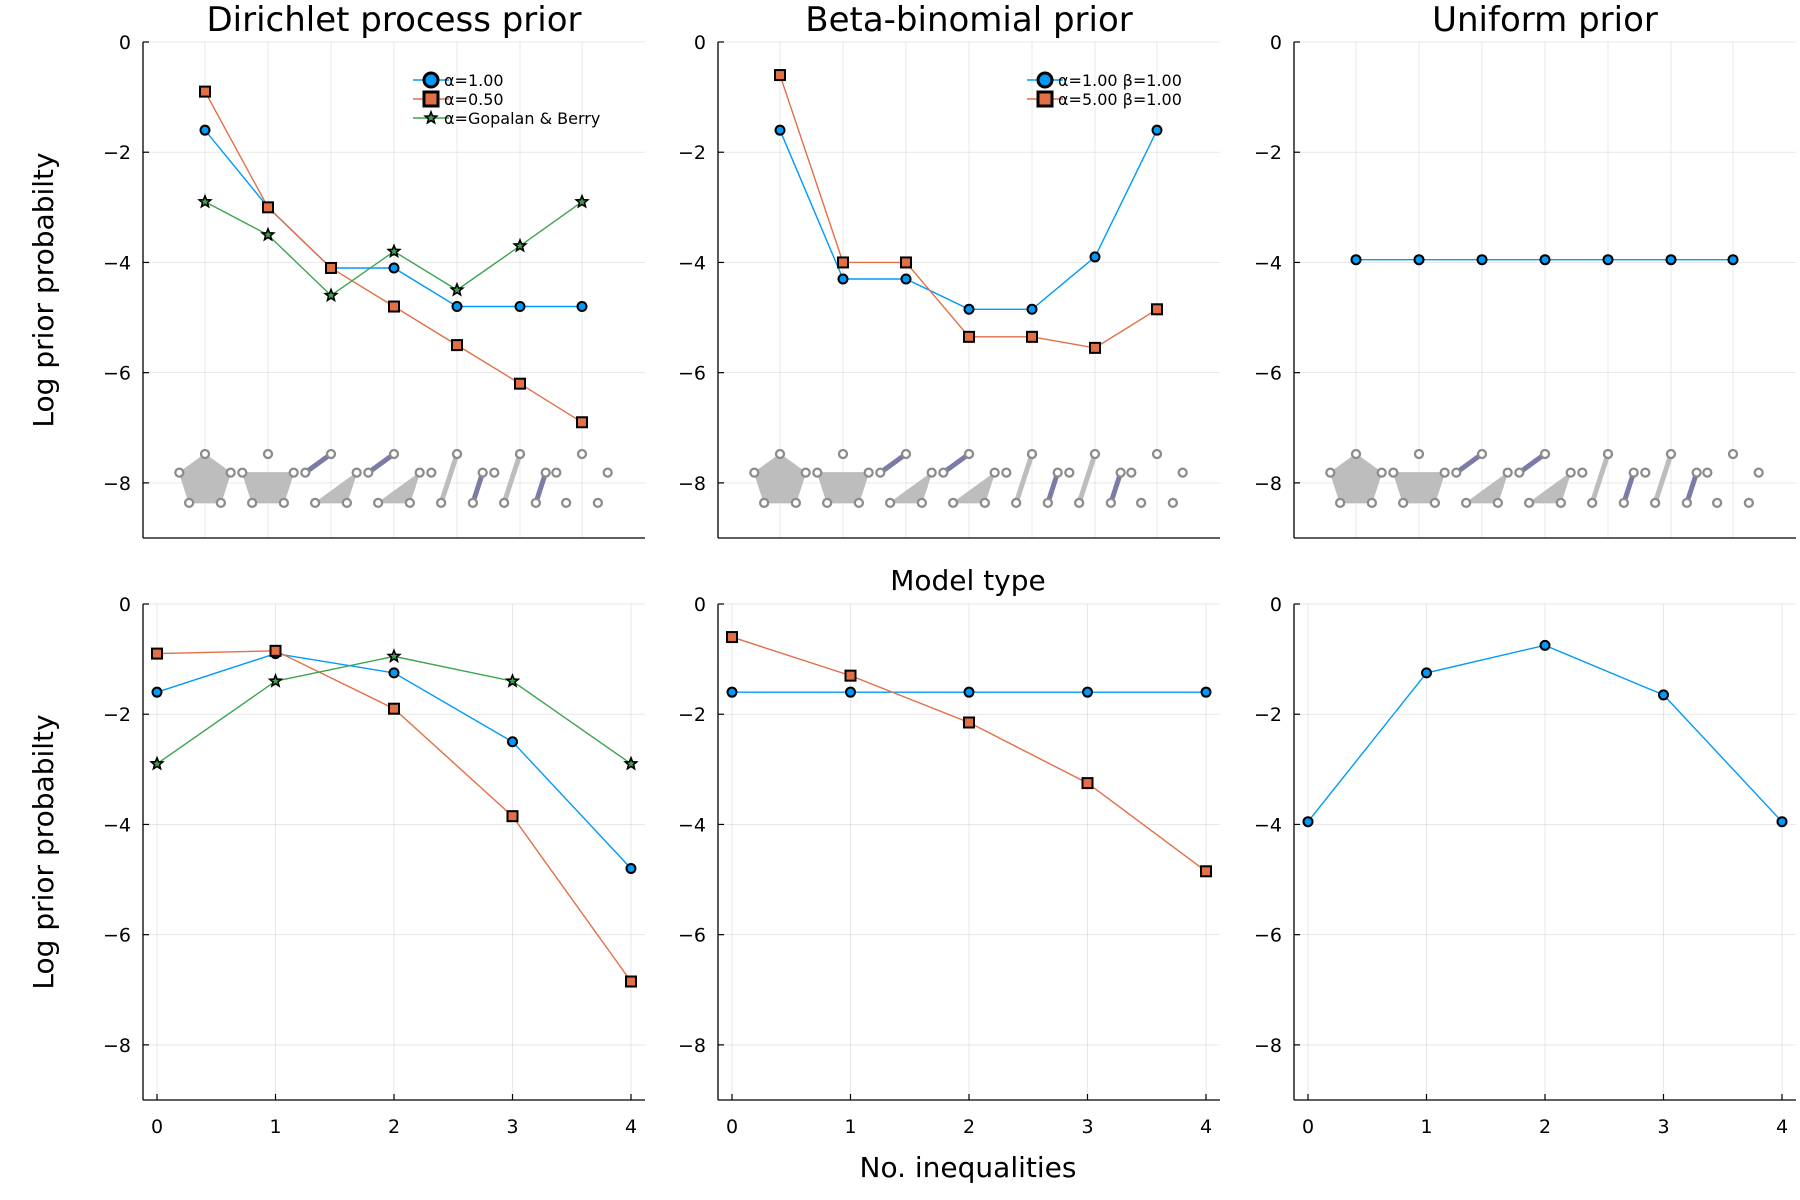  Describe the element at coordinates (512, 1127) in the screenshot. I see `x-tick-label: 3` at that location.